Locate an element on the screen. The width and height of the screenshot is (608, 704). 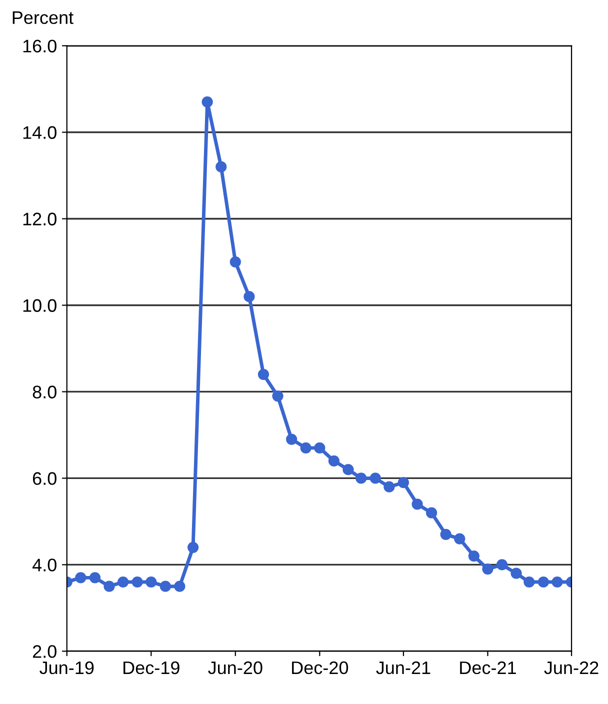
x-tick-label: Dec-19 is located at coordinates (152, 667).